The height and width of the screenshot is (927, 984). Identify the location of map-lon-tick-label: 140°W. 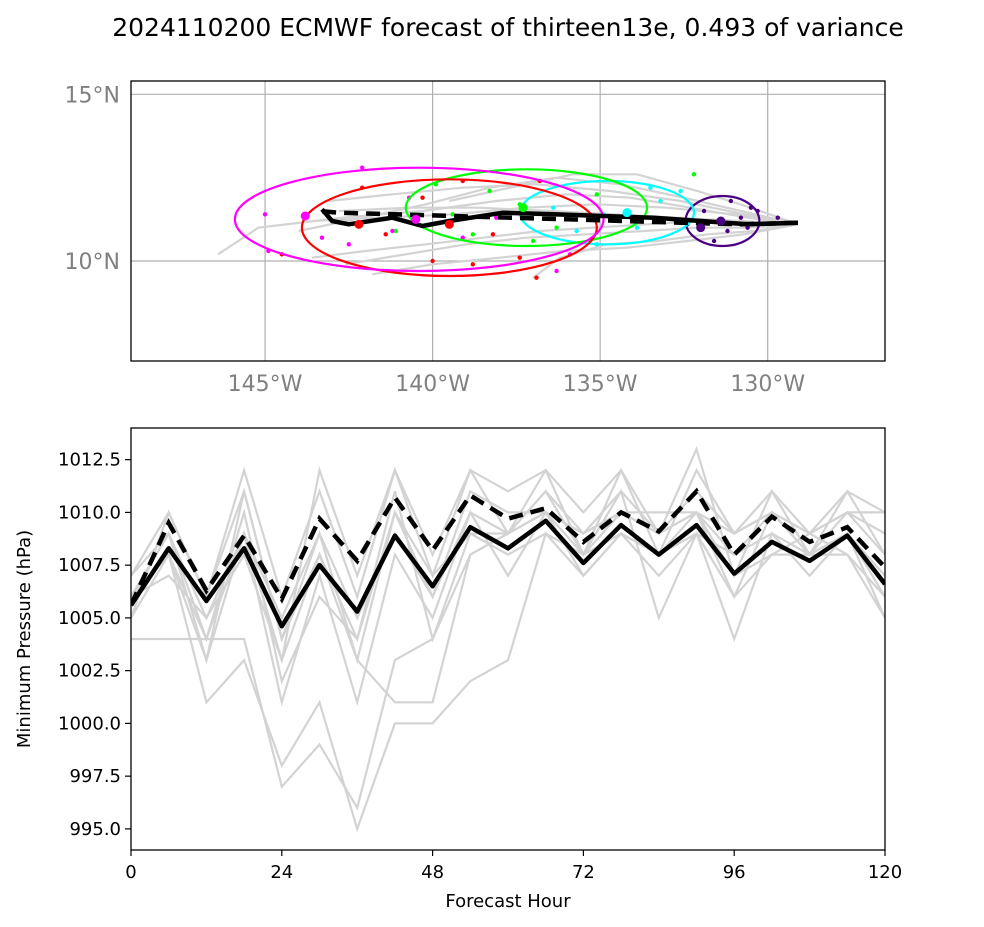
(432, 384).